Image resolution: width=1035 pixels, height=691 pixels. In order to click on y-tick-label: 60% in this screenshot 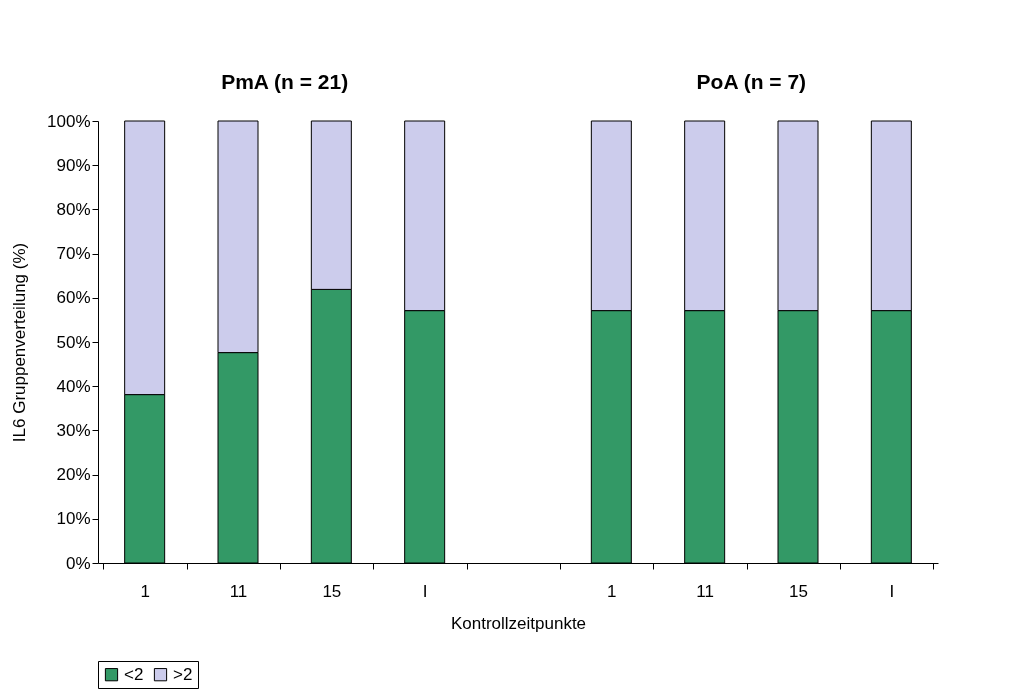, I will do `click(73, 298)`.